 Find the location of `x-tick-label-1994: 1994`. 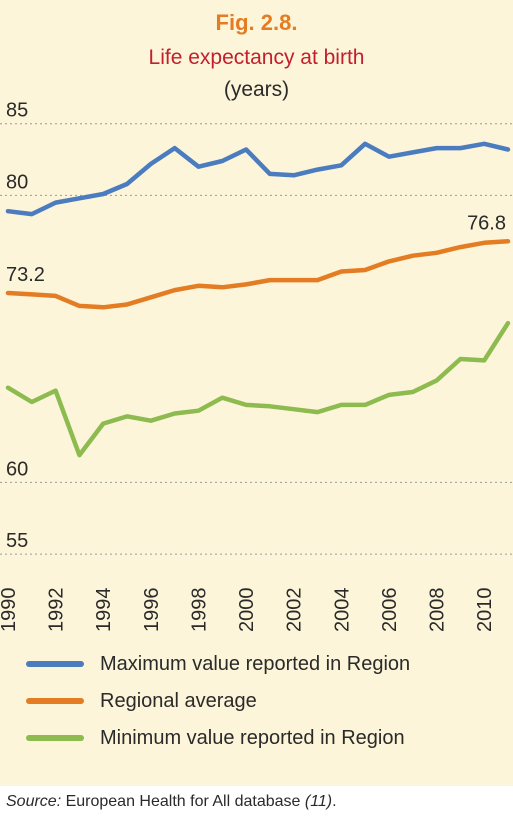

x-tick-label-1994: 1994 is located at coordinates (104, 610).